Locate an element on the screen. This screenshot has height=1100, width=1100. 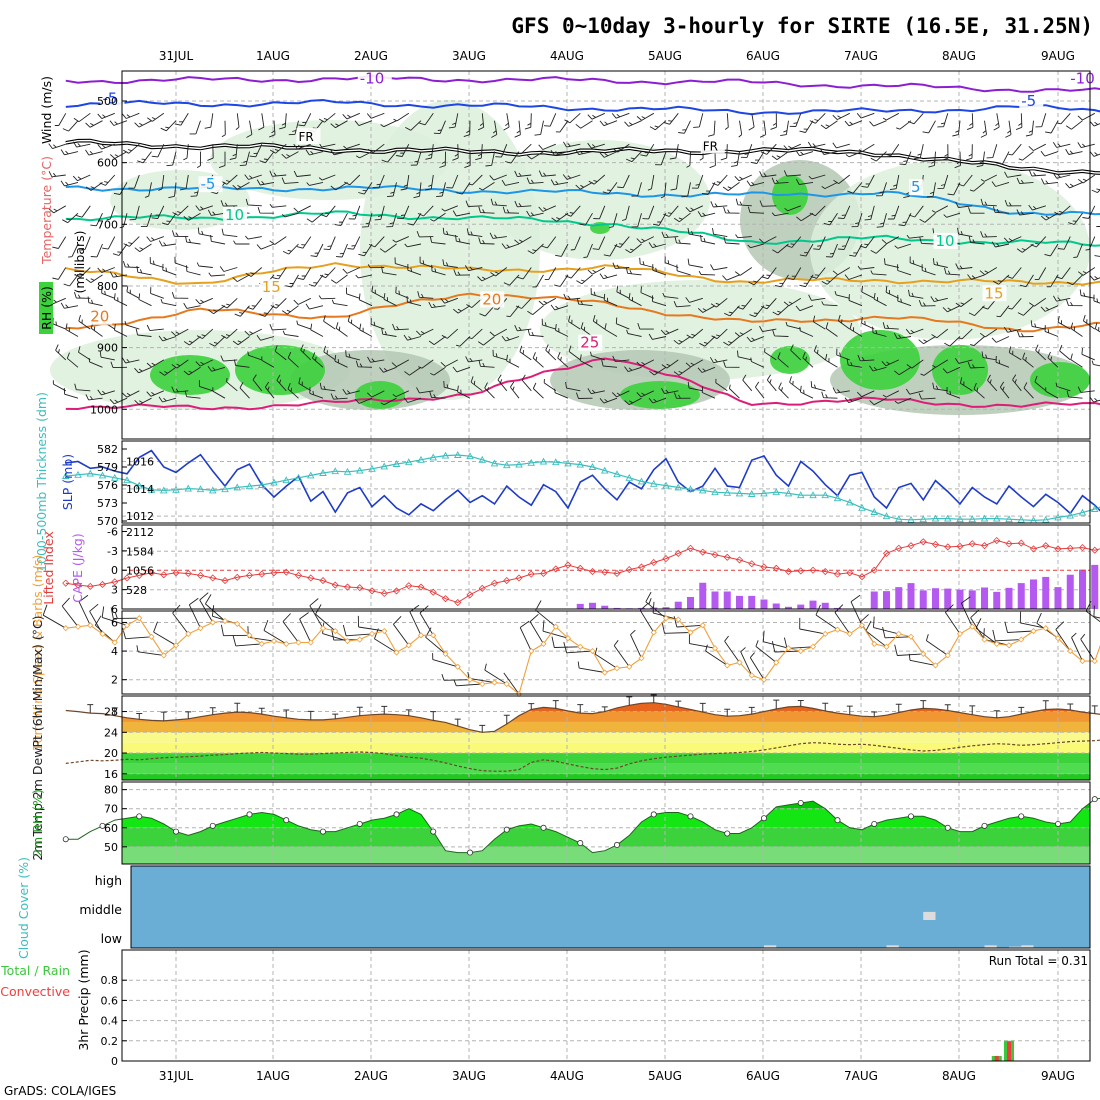
date-top-1AUG: 1AUG is located at coordinates (273, 56).